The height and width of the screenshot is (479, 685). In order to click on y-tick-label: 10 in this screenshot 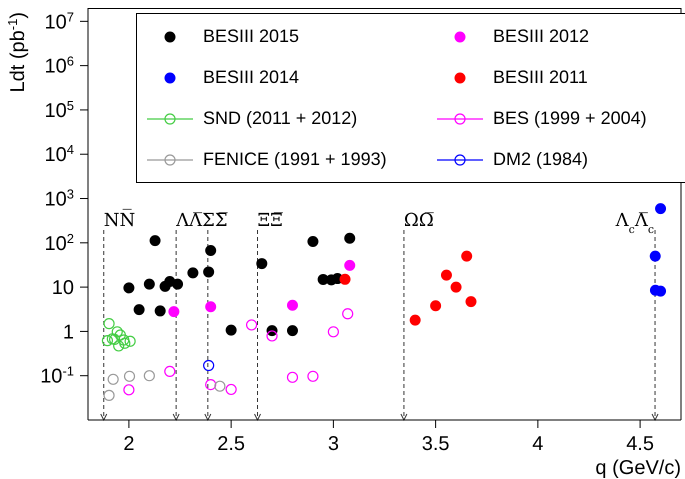, I will do `click(63, 288)`.